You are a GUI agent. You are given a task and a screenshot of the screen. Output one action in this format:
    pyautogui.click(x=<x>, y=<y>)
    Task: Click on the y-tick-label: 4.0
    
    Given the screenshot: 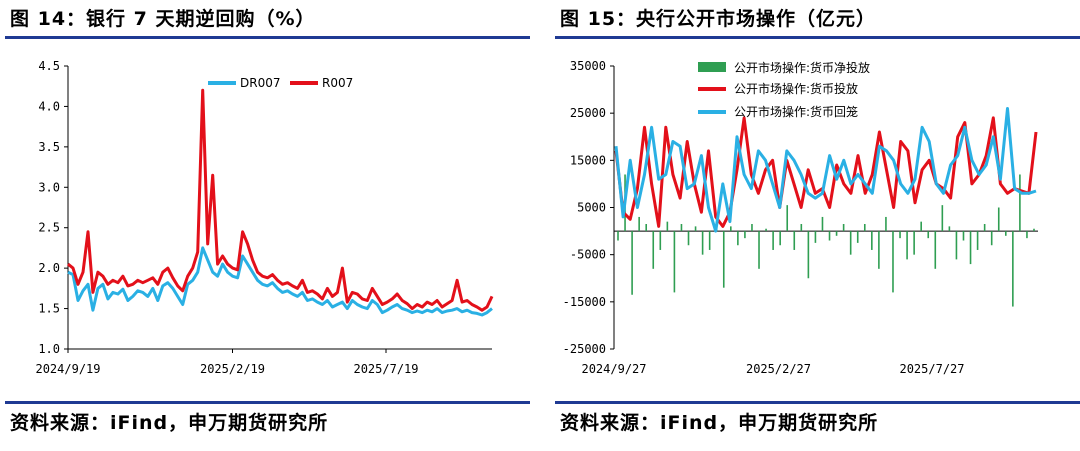 What is the action you would take?
    pyautogui.click(x=49, y=106)
    